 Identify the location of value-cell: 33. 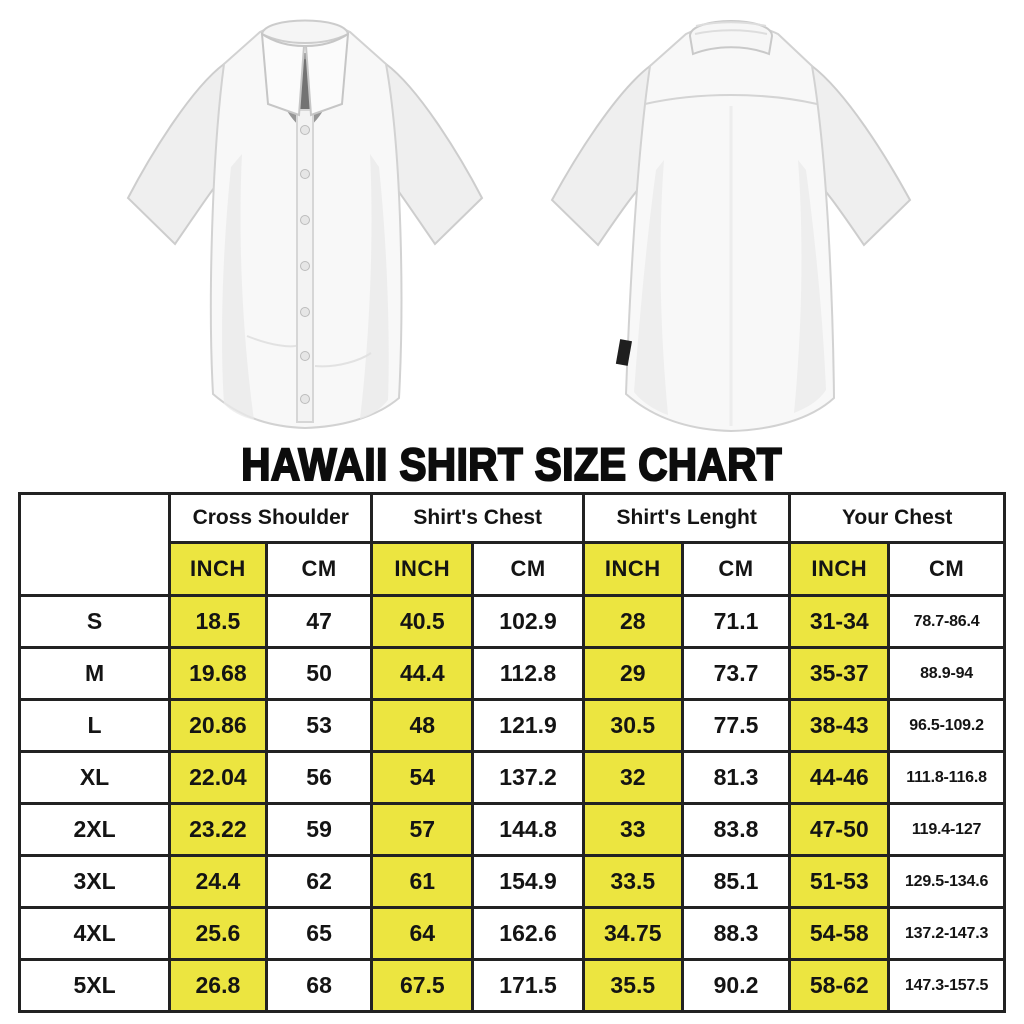
(632, 829).